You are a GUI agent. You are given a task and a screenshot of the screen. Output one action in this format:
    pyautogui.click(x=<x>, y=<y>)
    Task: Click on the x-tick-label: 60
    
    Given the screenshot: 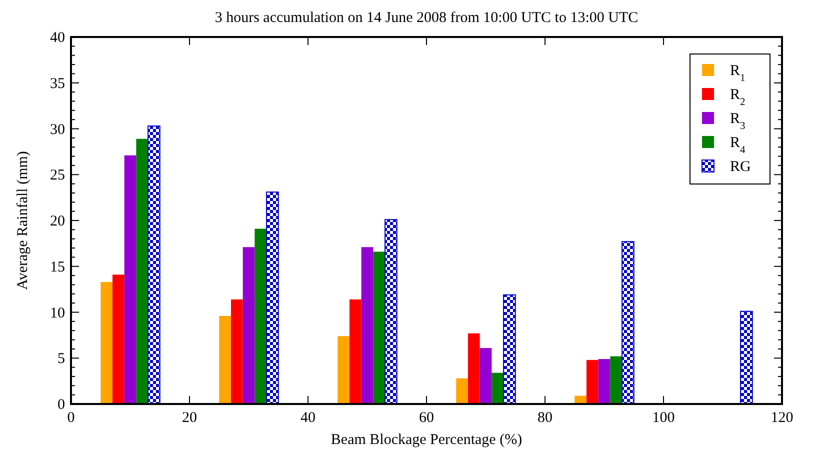 What is the action you would take?
    pyautogui.click(x=426, y=418)
    